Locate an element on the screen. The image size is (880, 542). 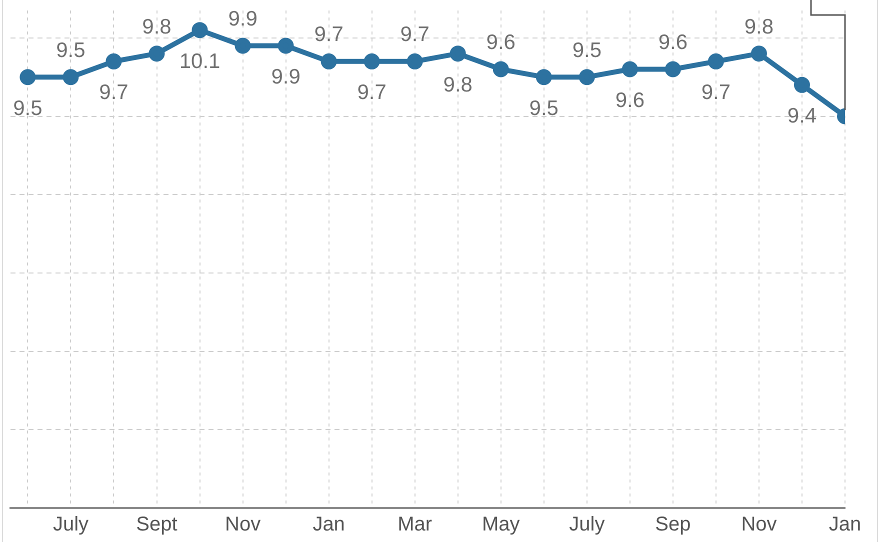
data-label: 9.4 is located at coordinates (802, 116).